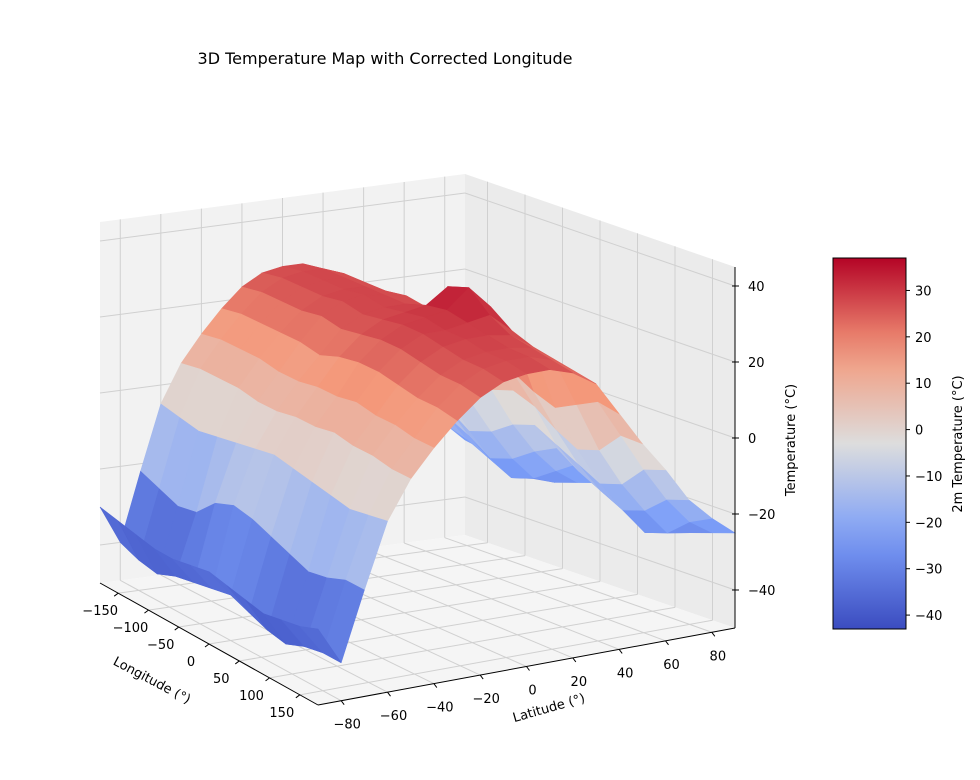  I want to click on z-tick-label: 20, so click(756, 363).